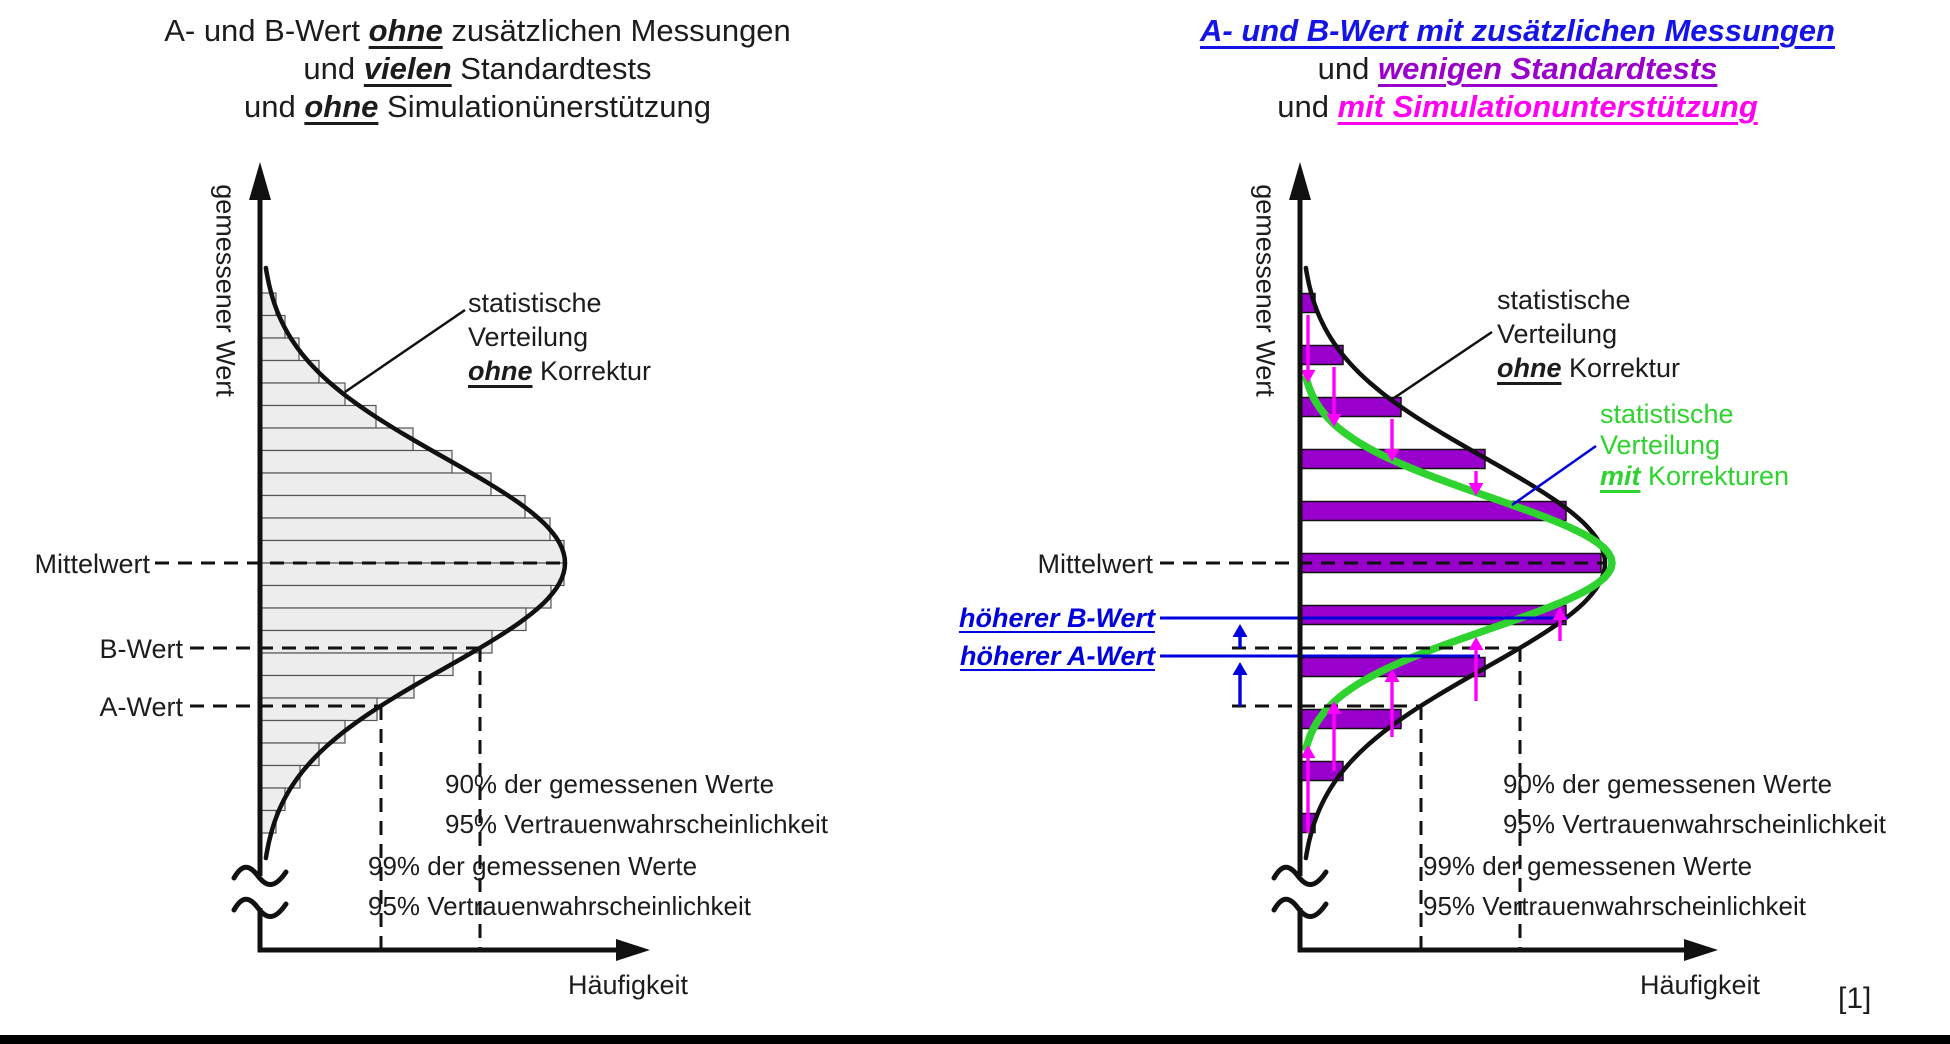  What do you see at coordinates (1701, 950) in the screenshot?
I see `right-x-axis-arrow-icon` at bounding box center [1701, 950].